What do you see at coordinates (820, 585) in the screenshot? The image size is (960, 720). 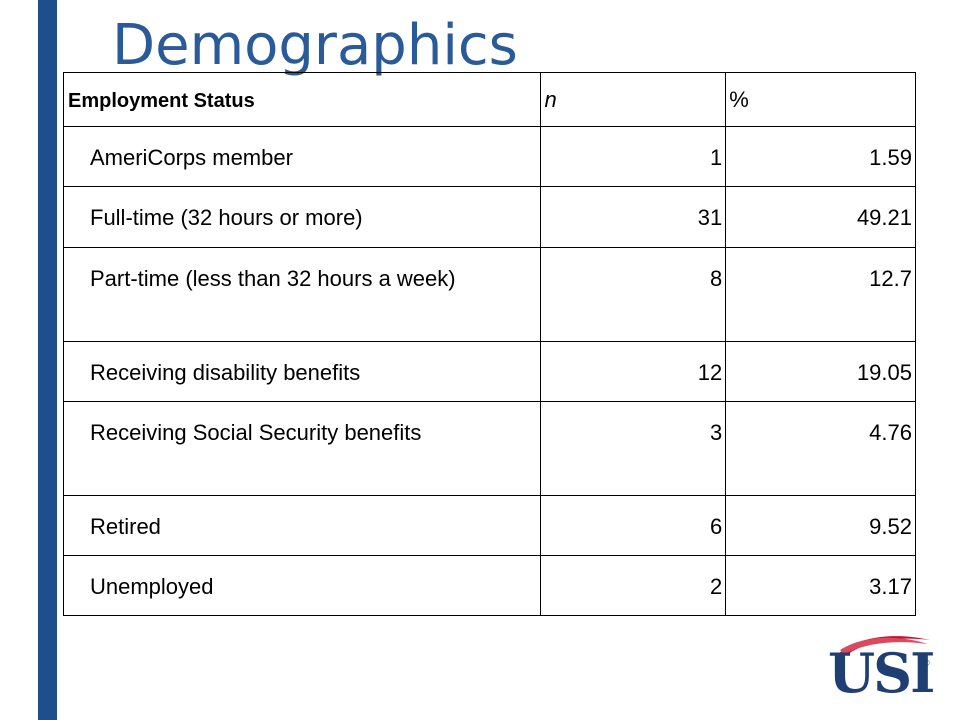 I see `row-percent: 3.17` at bounding box center [820, 585].